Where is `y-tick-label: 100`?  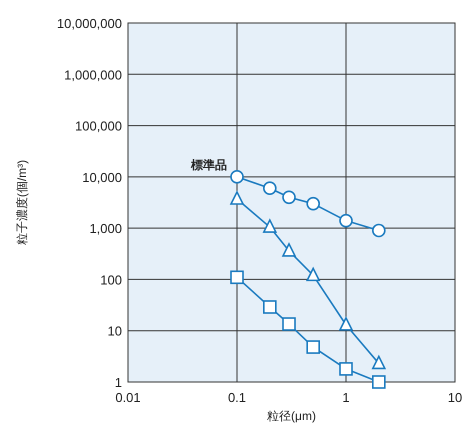 y-tick-label: 100 is located at coordinates (111, 280).